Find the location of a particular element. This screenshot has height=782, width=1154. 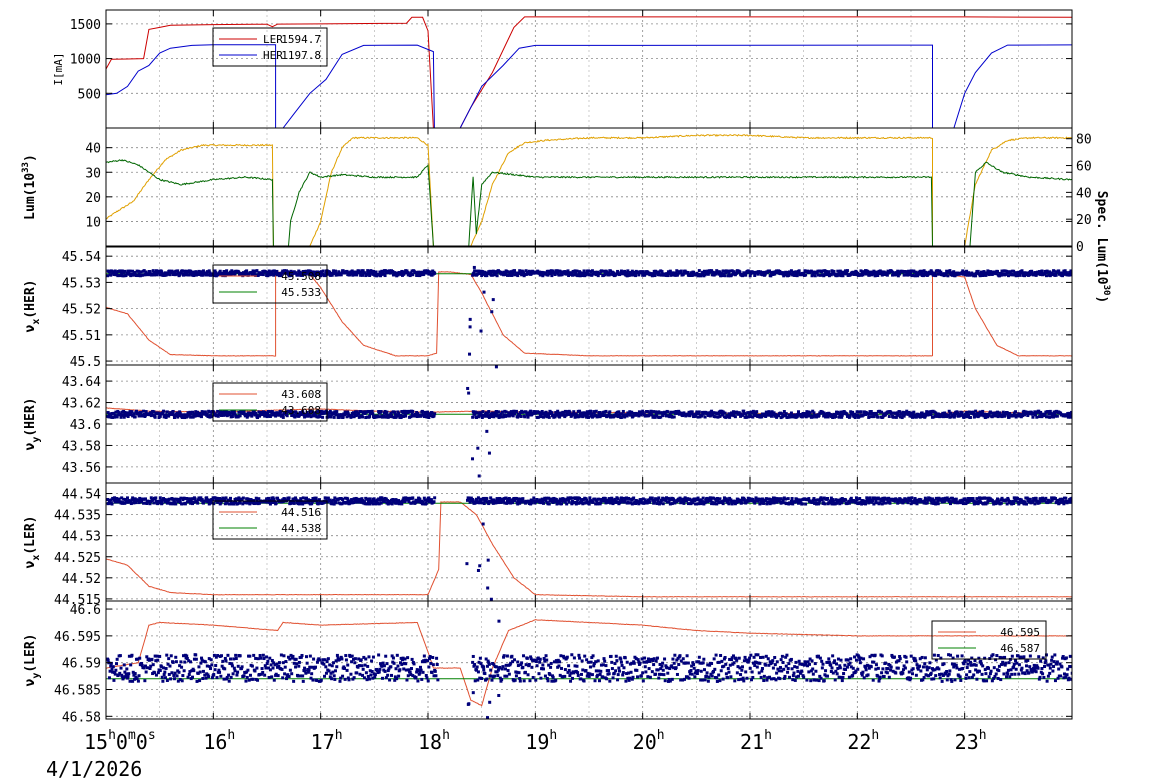

legend-value: 44.538 is located at coordinates (301, 528).